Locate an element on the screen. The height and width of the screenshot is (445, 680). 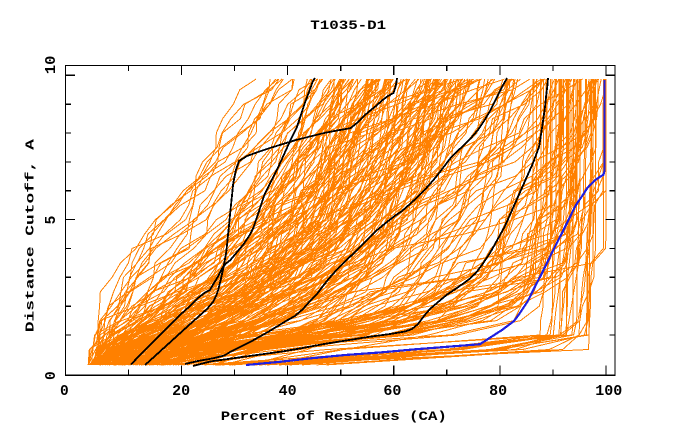
svg-text: 5 is located at coordinates (52, 220).